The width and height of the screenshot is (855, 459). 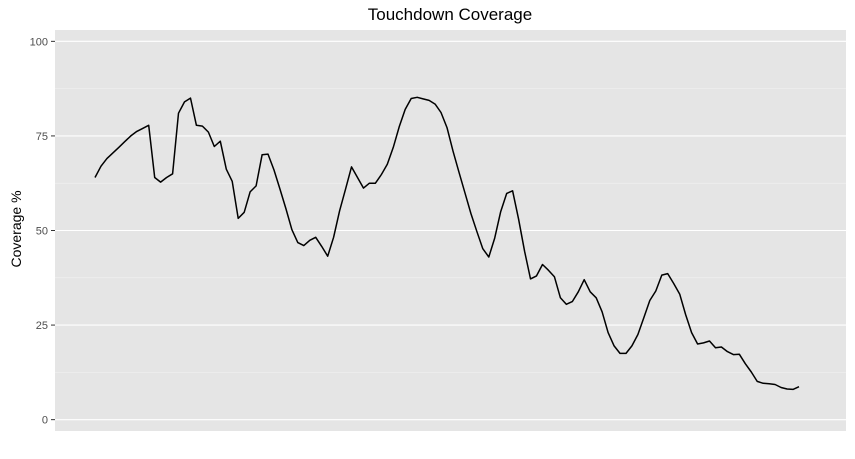 I want to click on y-axis-label: Coverage %, so click(x=16, y=228).